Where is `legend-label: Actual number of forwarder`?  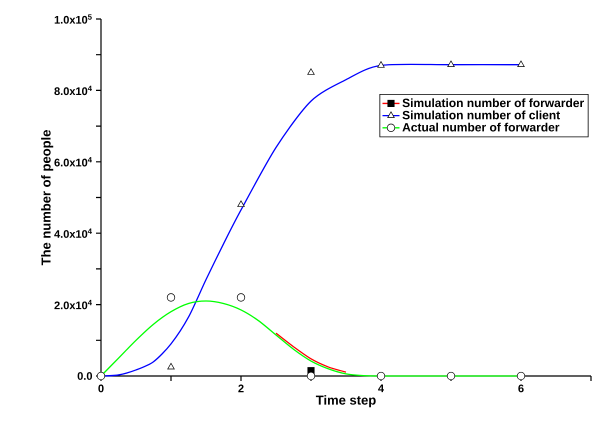
legend-label: Actual number of forwarder is located at coordinates (481, 127).